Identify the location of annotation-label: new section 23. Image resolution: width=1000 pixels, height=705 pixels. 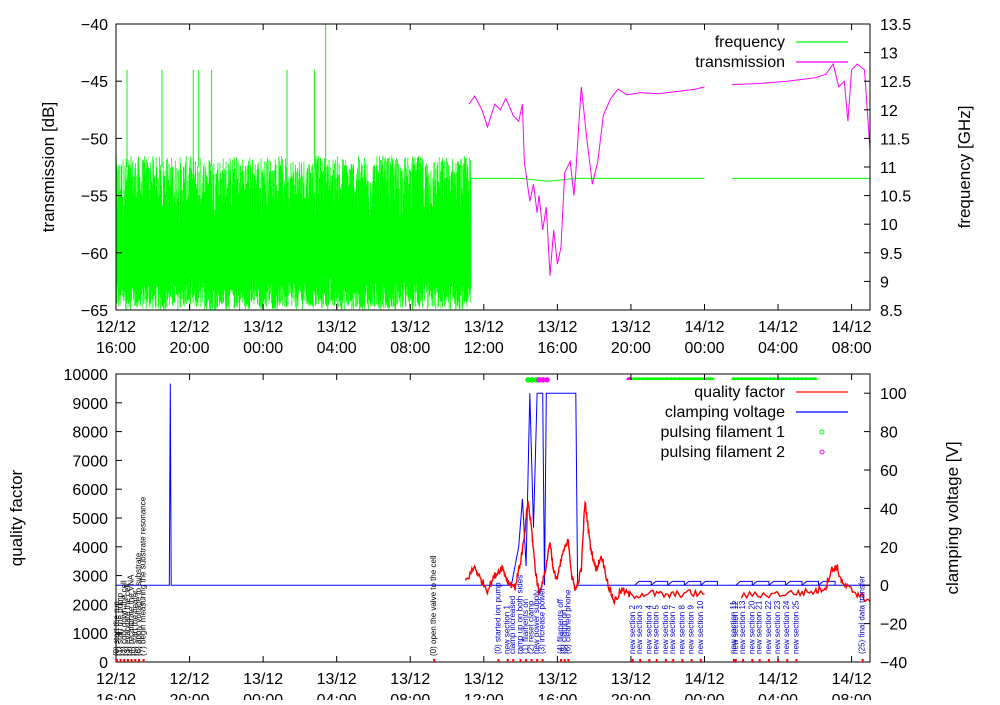
(777, 627).